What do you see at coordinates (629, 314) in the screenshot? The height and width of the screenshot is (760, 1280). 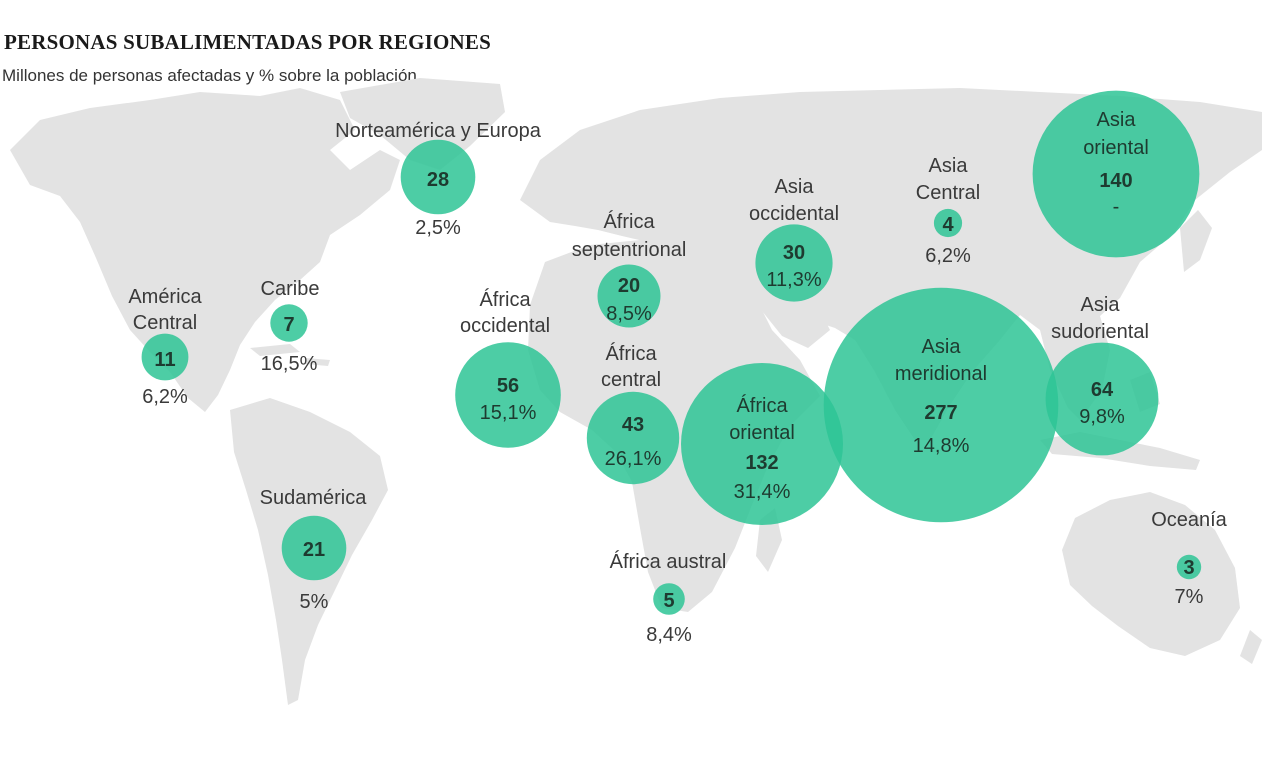 I see `pct-label-africa-septentrional: 8,5%` at bounding box center [629, 314].